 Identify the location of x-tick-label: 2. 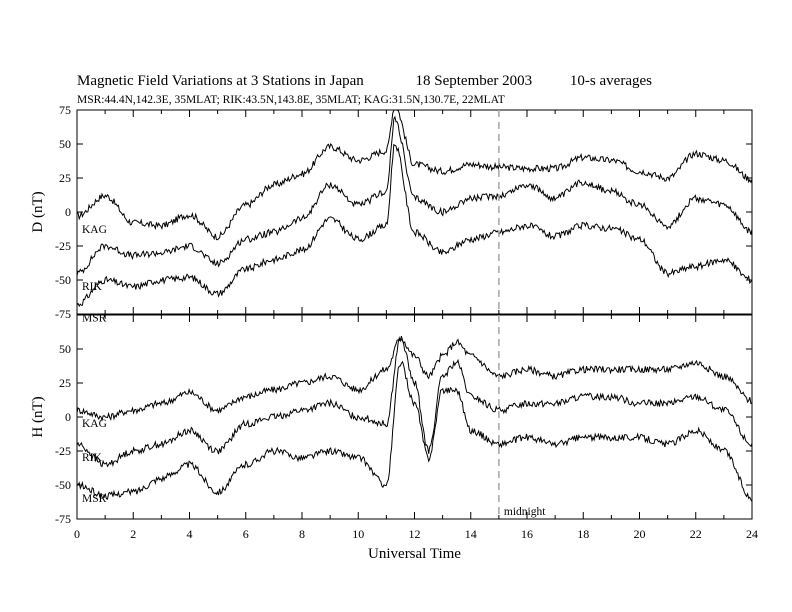
(133, 534).